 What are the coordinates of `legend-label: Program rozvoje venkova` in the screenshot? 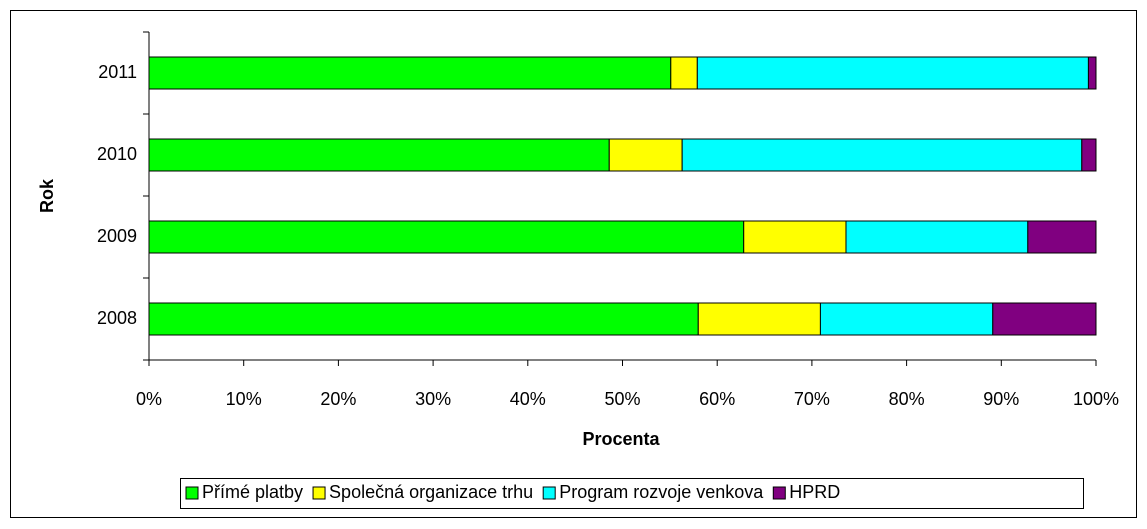 It's located at (661, 492).